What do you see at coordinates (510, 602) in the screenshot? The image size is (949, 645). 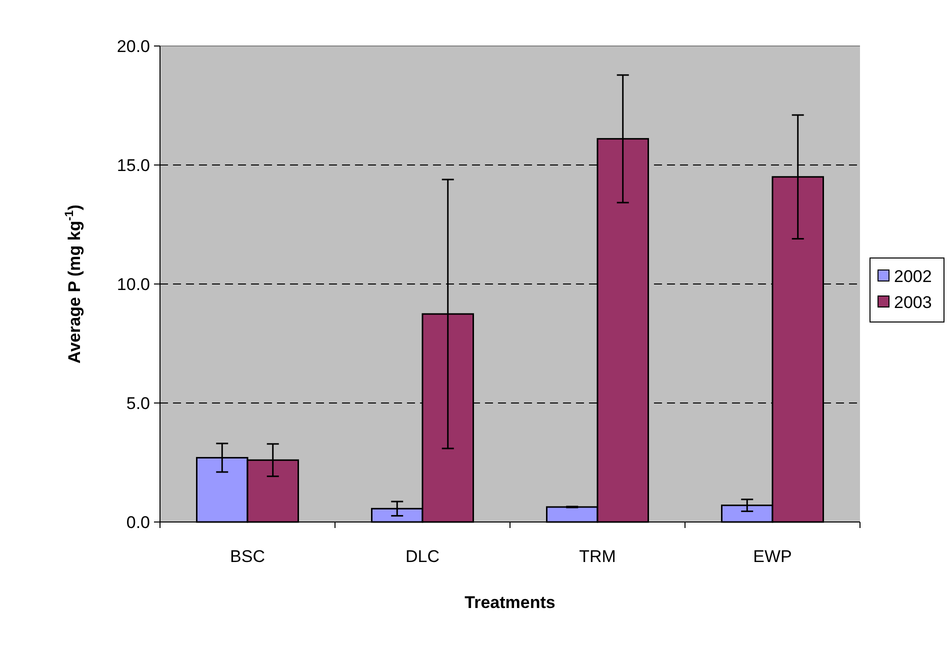 I see `x-axis-title: Treatments` at bounding box center [510, 602].